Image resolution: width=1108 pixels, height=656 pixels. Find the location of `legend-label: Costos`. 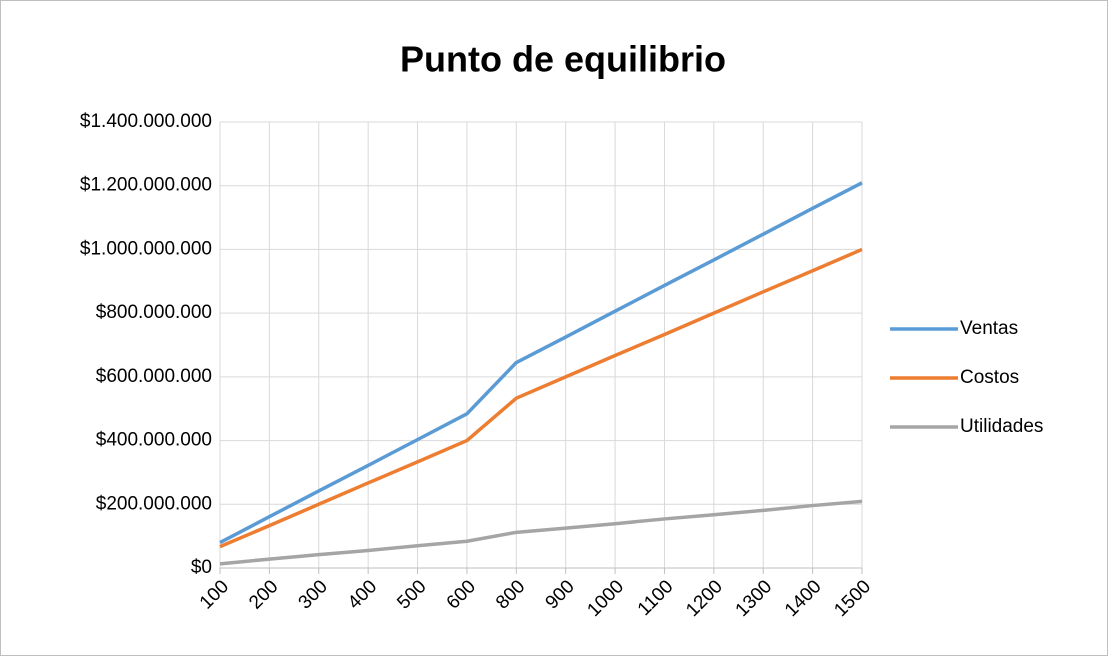

legend-label: Costos is located at coordinates (989, 377).